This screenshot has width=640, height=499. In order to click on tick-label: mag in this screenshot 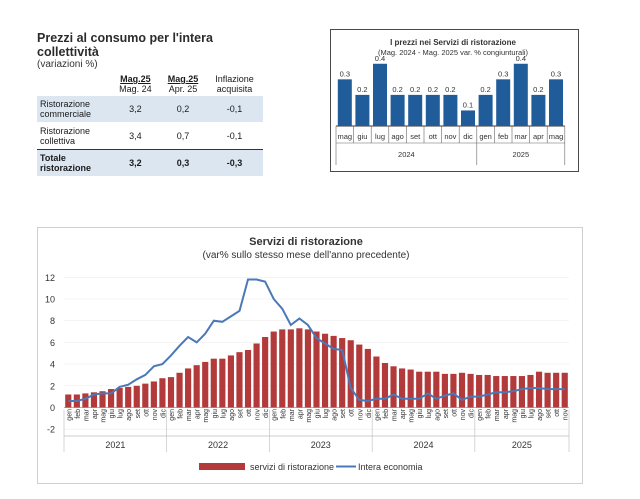, I will do `click(556, 136)`.